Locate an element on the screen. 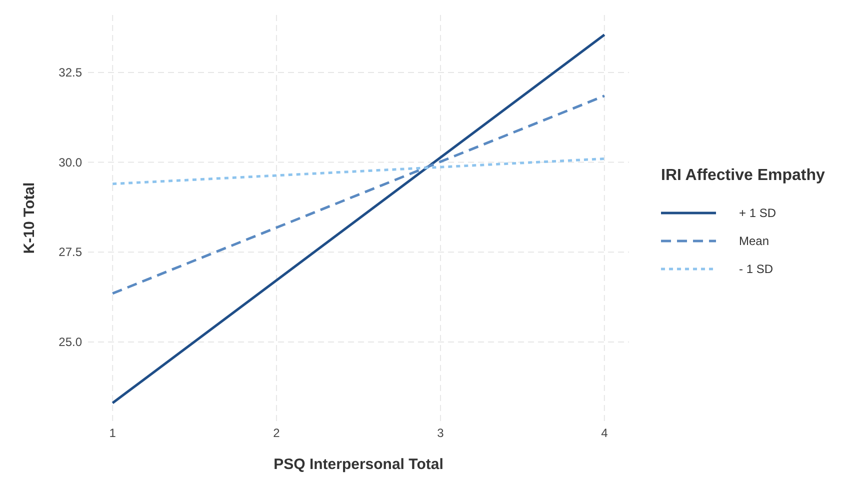  x-tick-label: 4 is located at coordinates (604, 433).